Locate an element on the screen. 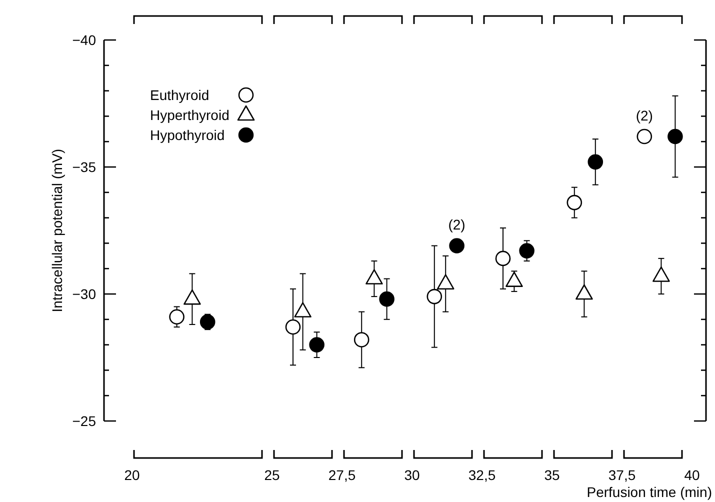 The width and height of the screenshot is (715, 502). y-tick-label: −30 is located at coordinates (84, 294).